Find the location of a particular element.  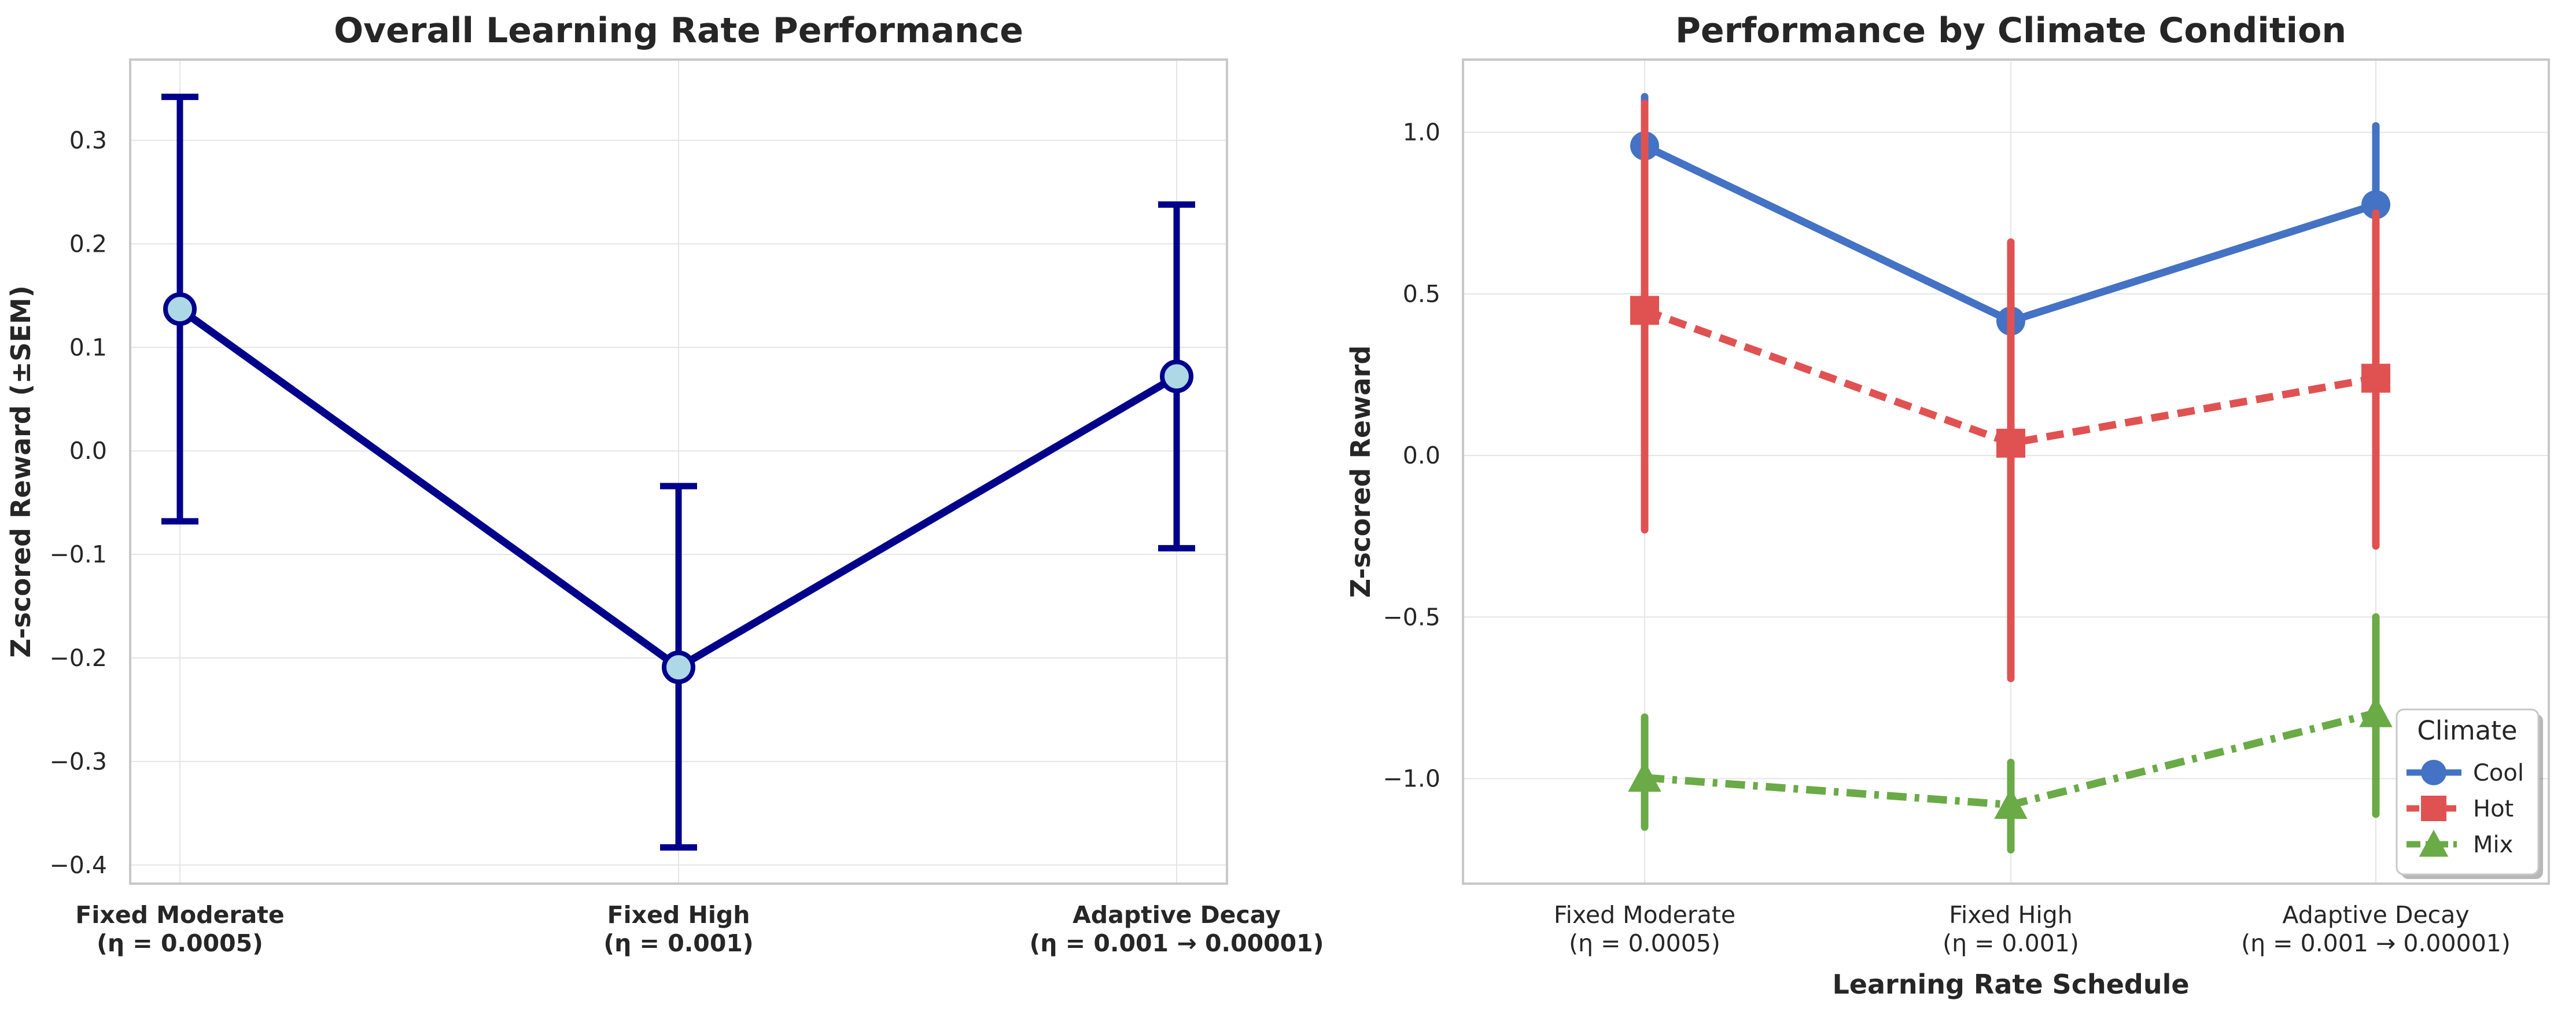

legend-label: Mix is located at coordinates (2493, 845).